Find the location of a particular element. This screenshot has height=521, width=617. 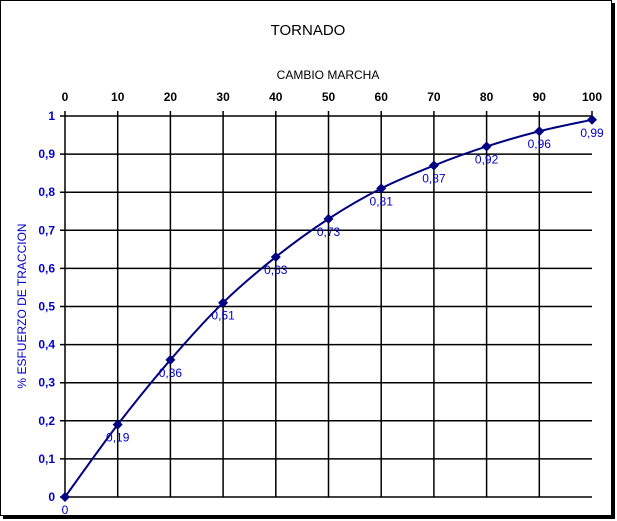

y-tick-label: 0,9 is located at coordinates (46, 154).